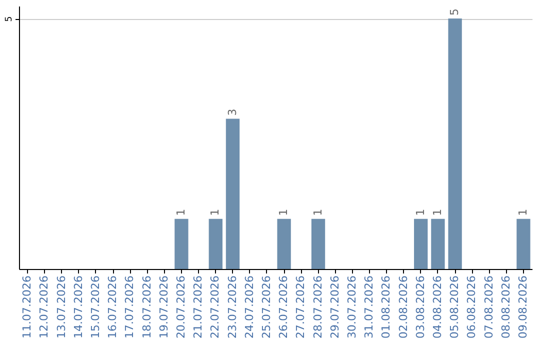 This screenshot has height=340, width=540. I want to click on x-tick-label: 28.07.2026, so click(317, 307).